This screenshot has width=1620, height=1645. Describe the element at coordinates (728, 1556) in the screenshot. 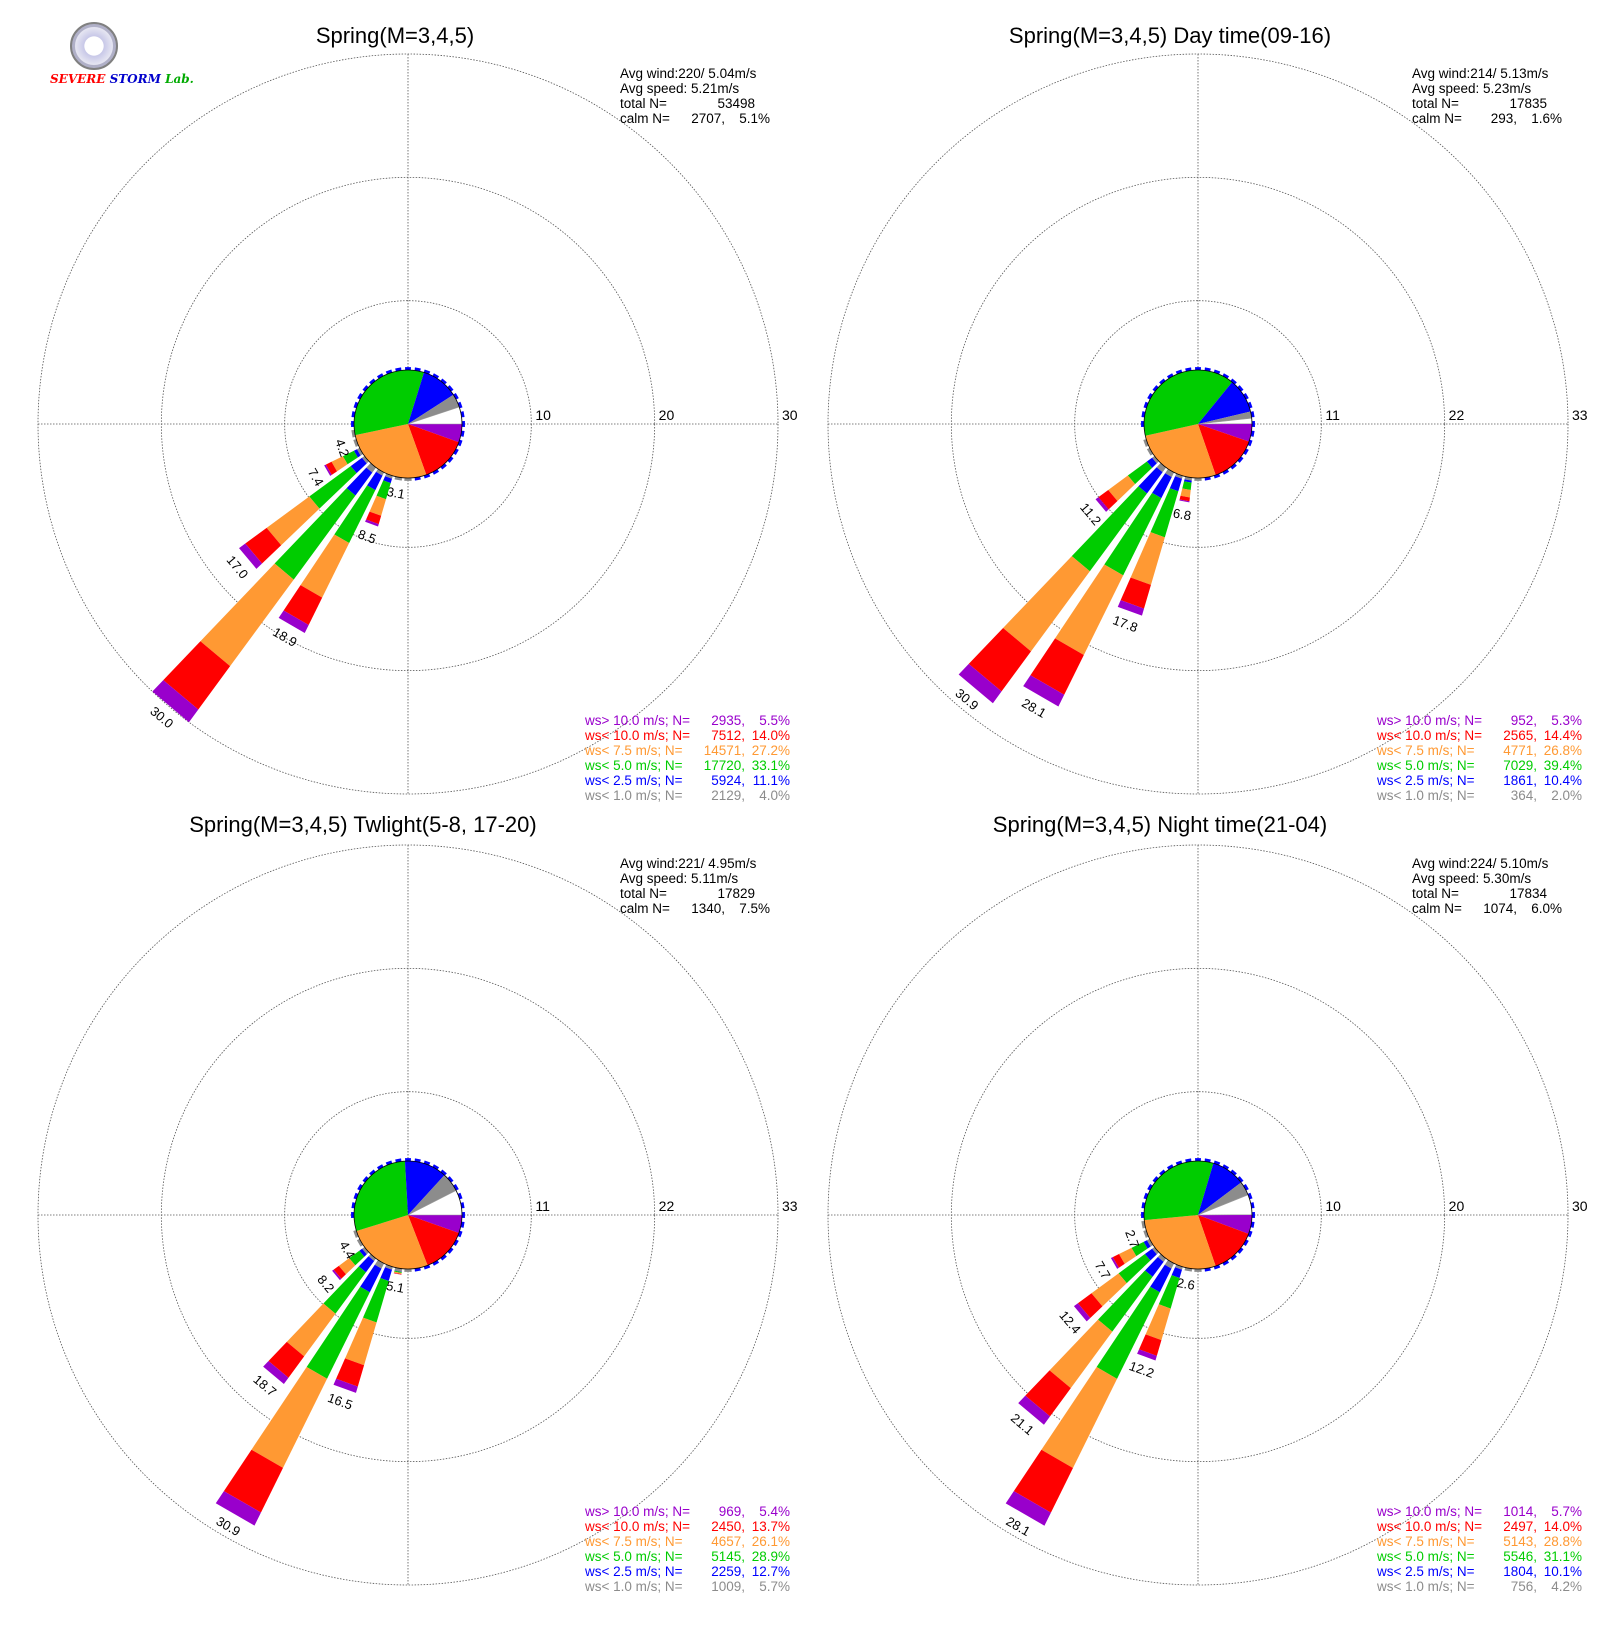

I see `legend-count: 5145,` at that location.